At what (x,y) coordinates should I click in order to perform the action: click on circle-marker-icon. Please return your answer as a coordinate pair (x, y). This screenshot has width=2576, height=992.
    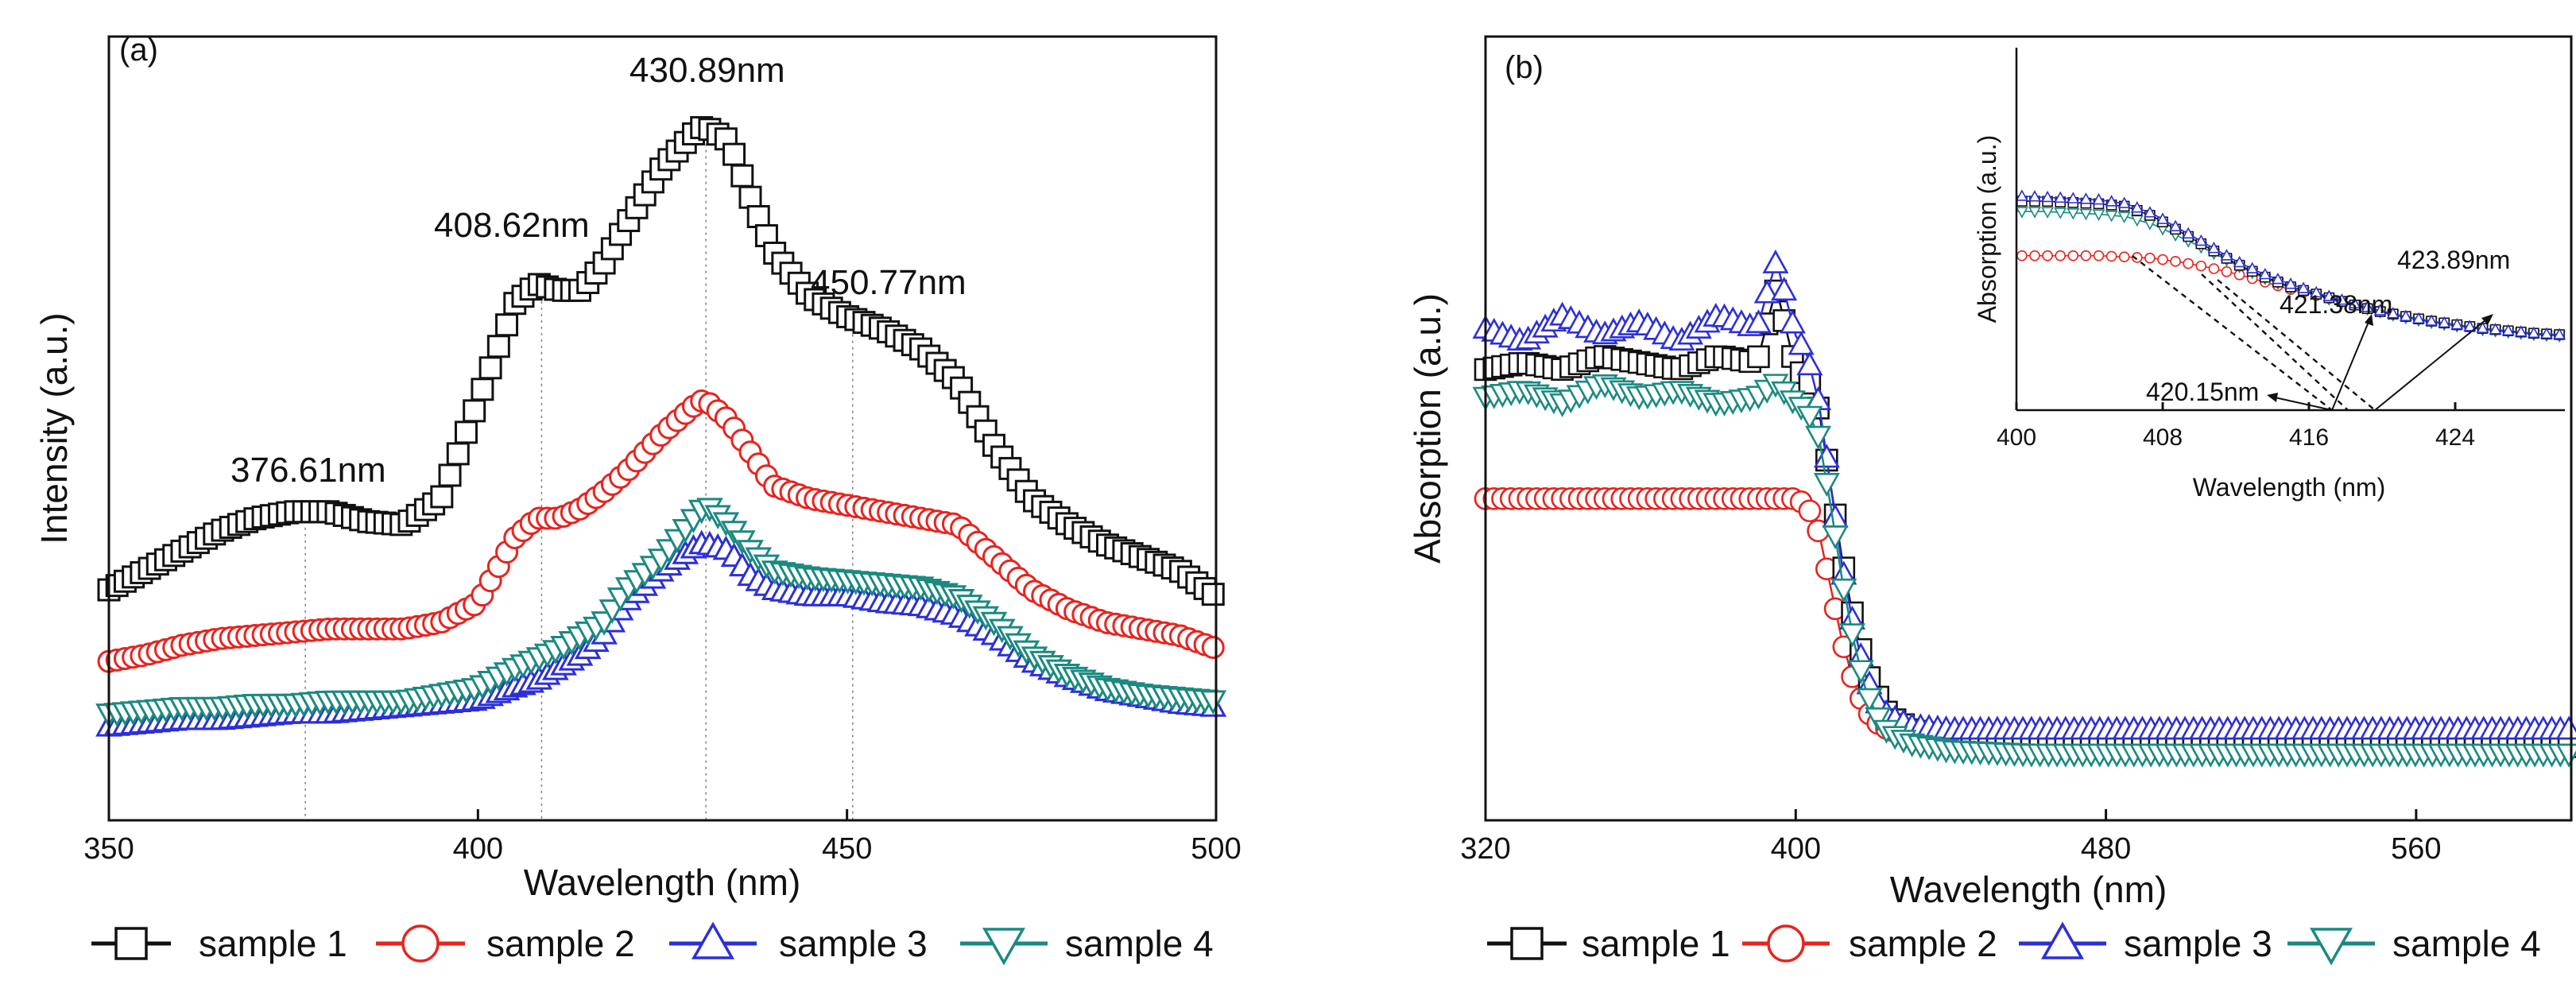
    Looking at the image, I should click on (420, 943).